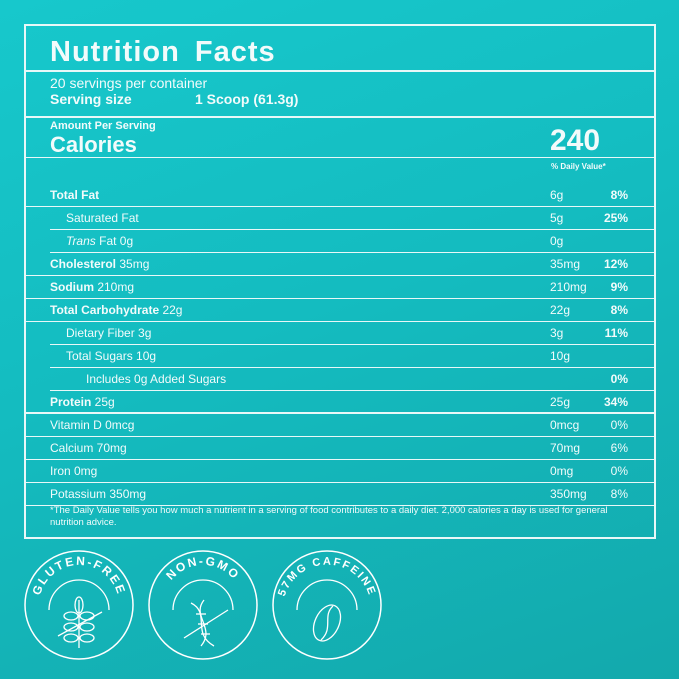  I want to click on nutrient-daily-value: 11%, so click(616, 333).